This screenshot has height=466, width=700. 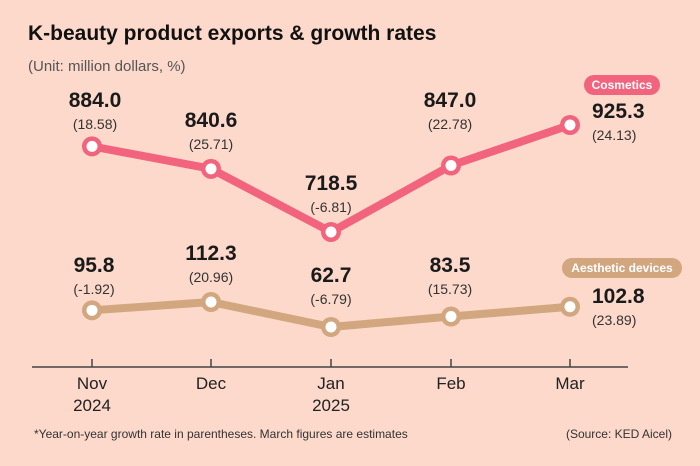 What do you see at coordinates (232, 33) in the screenshot?
I see `chart-title: K-beauty product exports & growth rates` at bounding box center [232, 33].